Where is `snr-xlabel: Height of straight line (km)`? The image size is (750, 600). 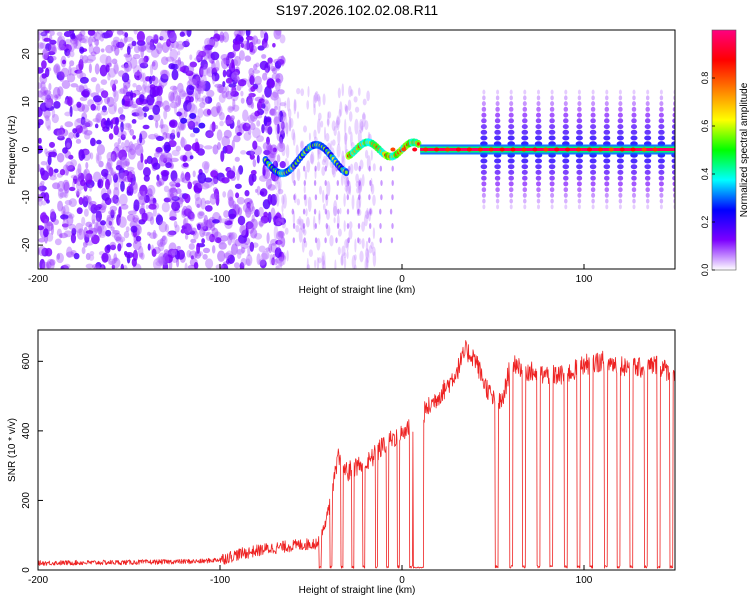 snr-xlabel: Height of straight line (km) is located at coordinates (357, 590).